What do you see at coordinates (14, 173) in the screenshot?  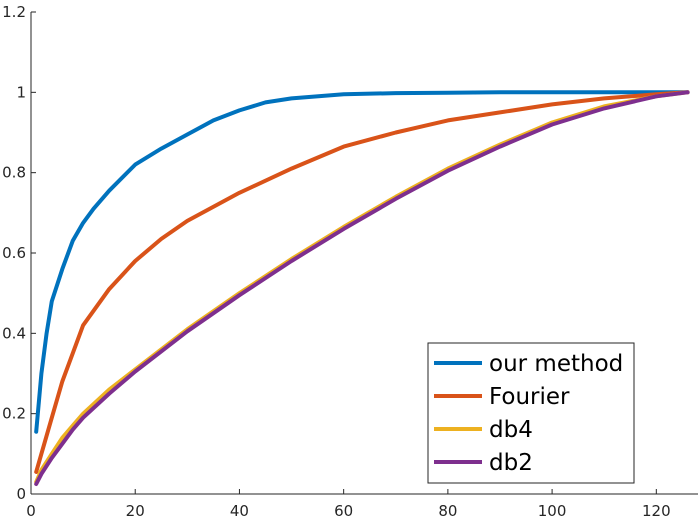 I see `y-tick-label: 0.8` at bounding box center [14, 173].